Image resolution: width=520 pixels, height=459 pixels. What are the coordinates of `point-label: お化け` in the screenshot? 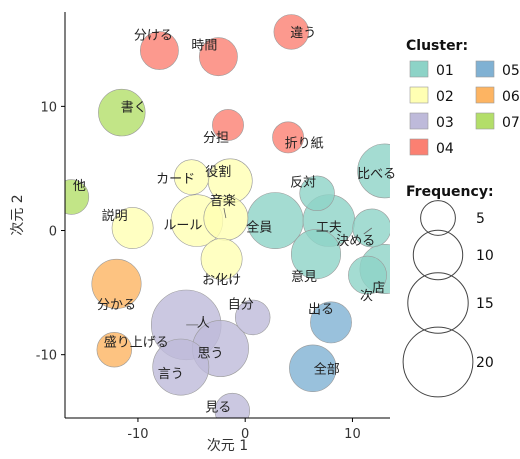 It's located at (221, 280).